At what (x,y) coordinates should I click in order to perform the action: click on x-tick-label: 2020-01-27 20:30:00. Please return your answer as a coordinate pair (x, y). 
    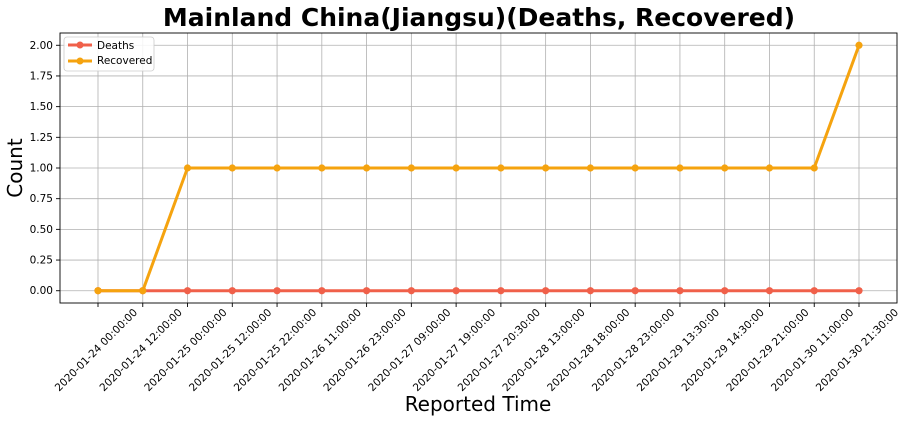
    Looking at the image, I should click on (499, 350).